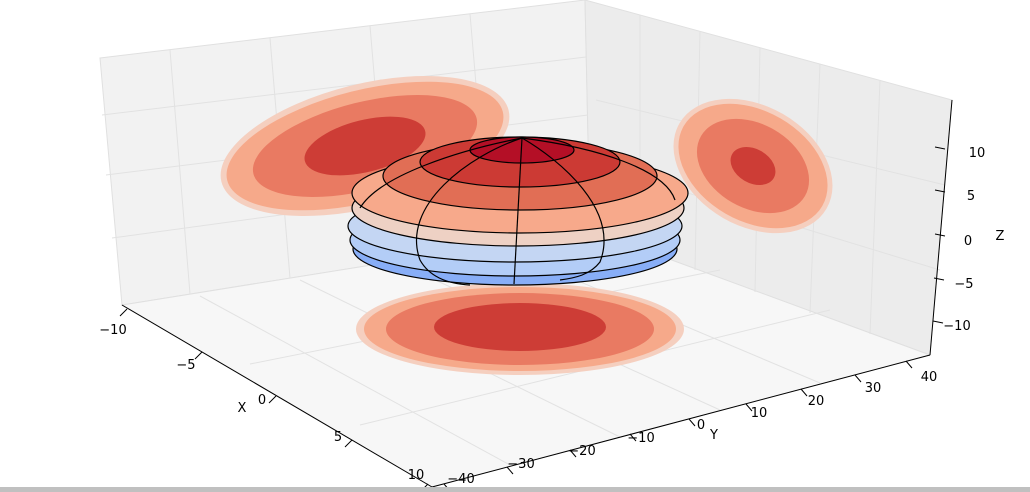 This screenshot has width=1030, height=492. Describe the element at coordinates (515, 489) in the screenshot. I see `window-bottom-edge` at that location.